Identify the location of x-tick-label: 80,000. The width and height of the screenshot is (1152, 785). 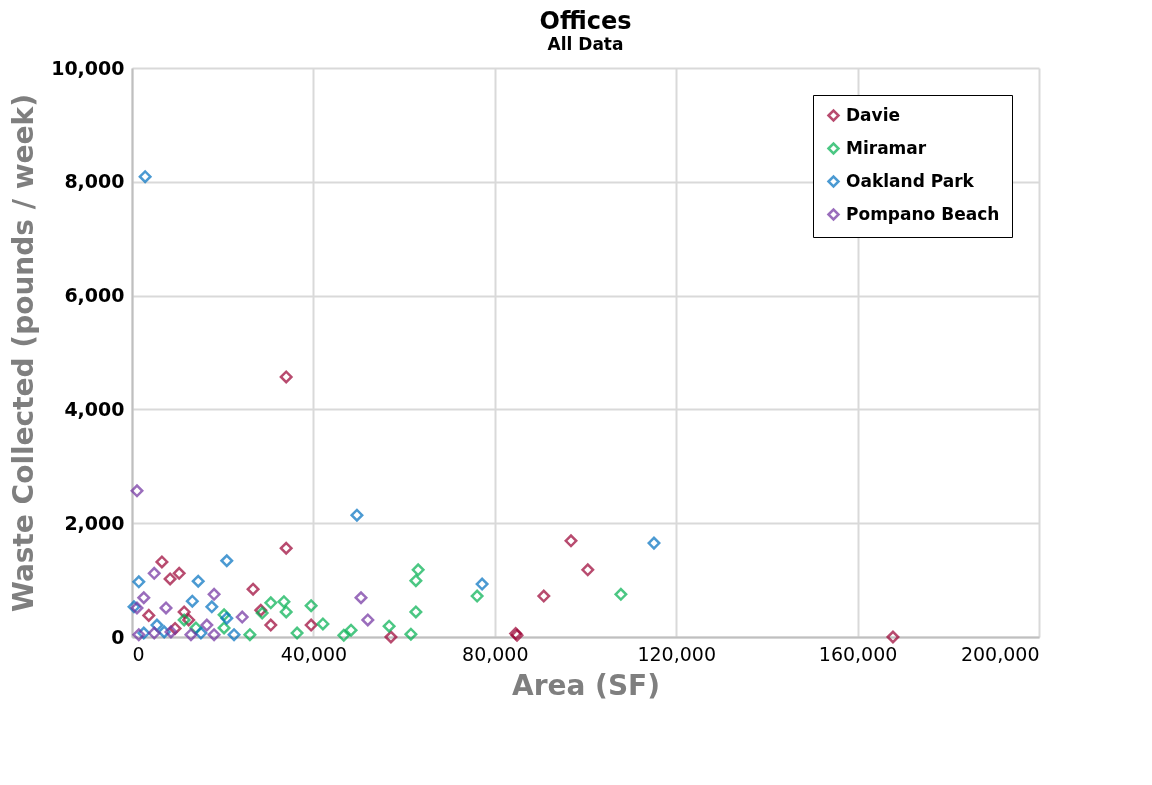
(495, 653).